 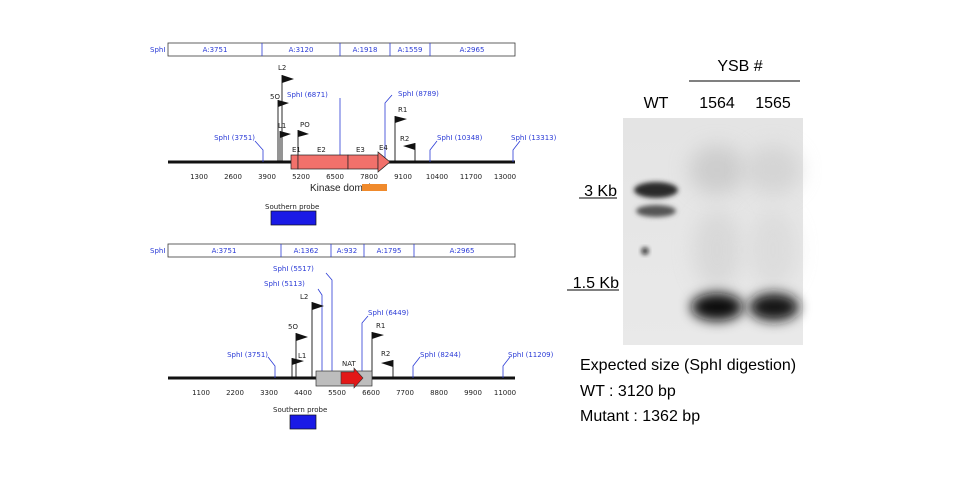 I want to click on wt-site-label: SphI (10348), so click(x=460, y=138).